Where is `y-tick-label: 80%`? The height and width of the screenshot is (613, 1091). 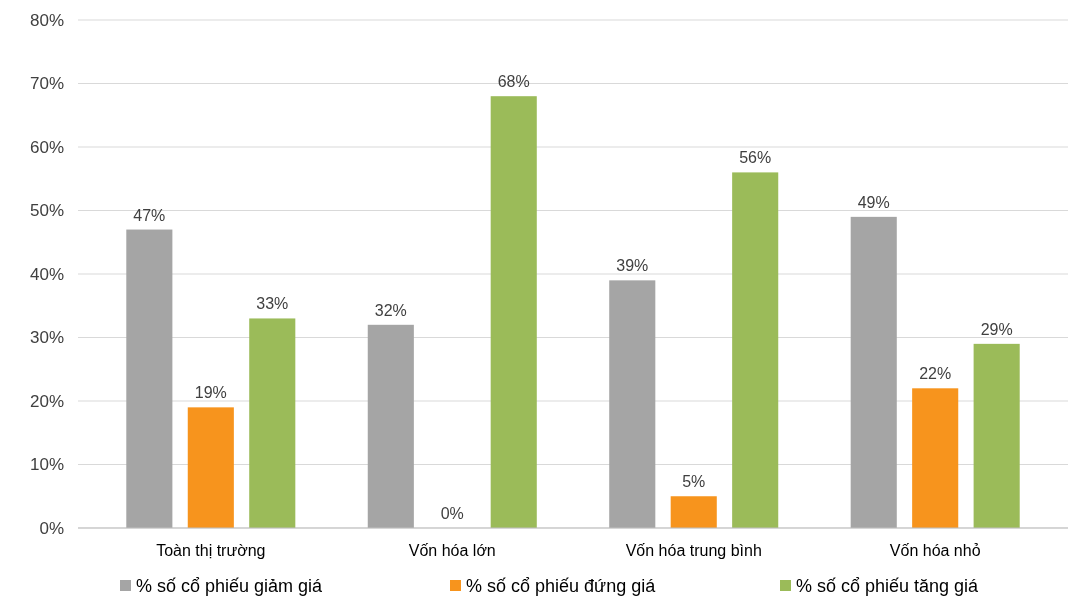
y-tick-label: 80% is located at coordinates (46, 20).